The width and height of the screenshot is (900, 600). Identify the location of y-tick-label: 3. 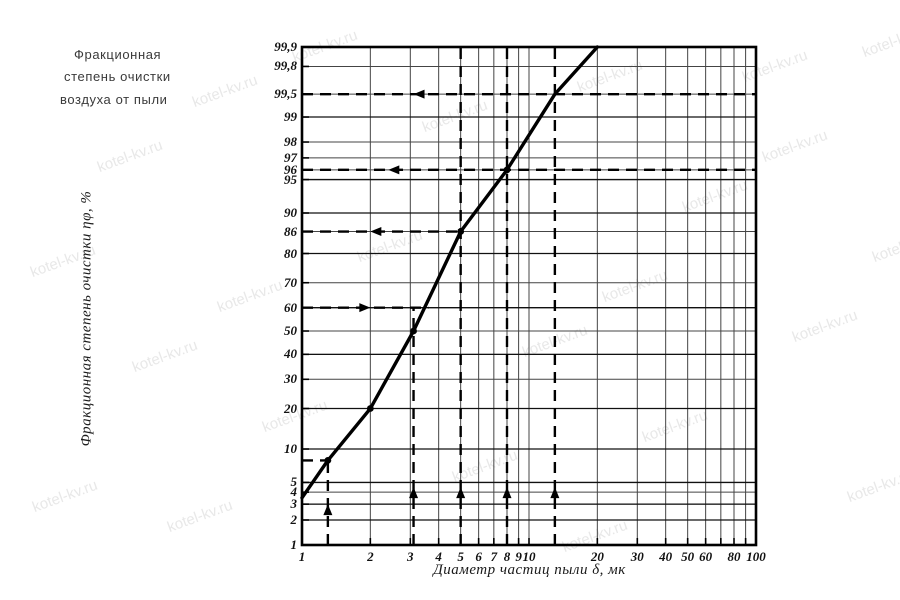
(294, 504).